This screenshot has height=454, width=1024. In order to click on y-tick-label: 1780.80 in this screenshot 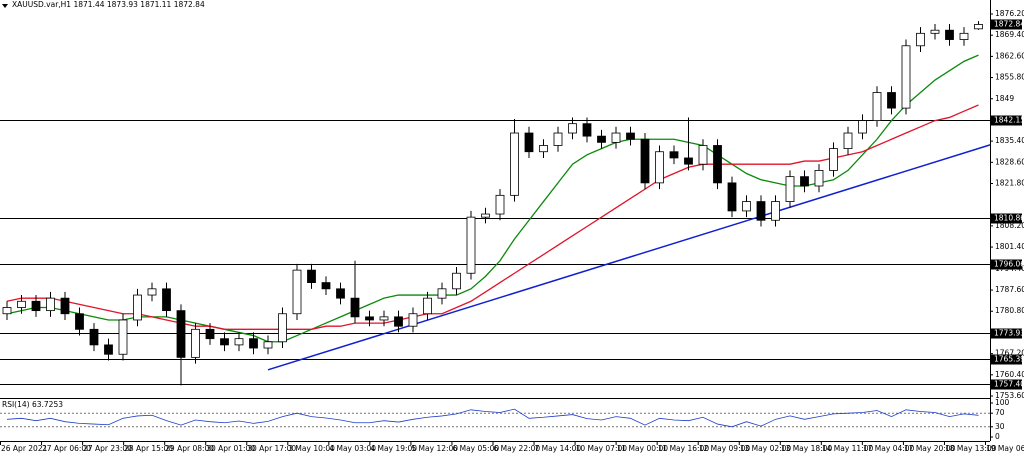, I will do `click(1009, 310)`.